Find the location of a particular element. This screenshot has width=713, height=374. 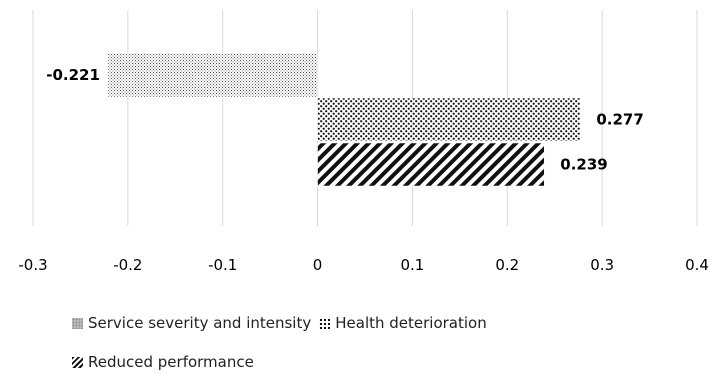

x-tick-label: 0.2 is located at coordinates (507, 265).